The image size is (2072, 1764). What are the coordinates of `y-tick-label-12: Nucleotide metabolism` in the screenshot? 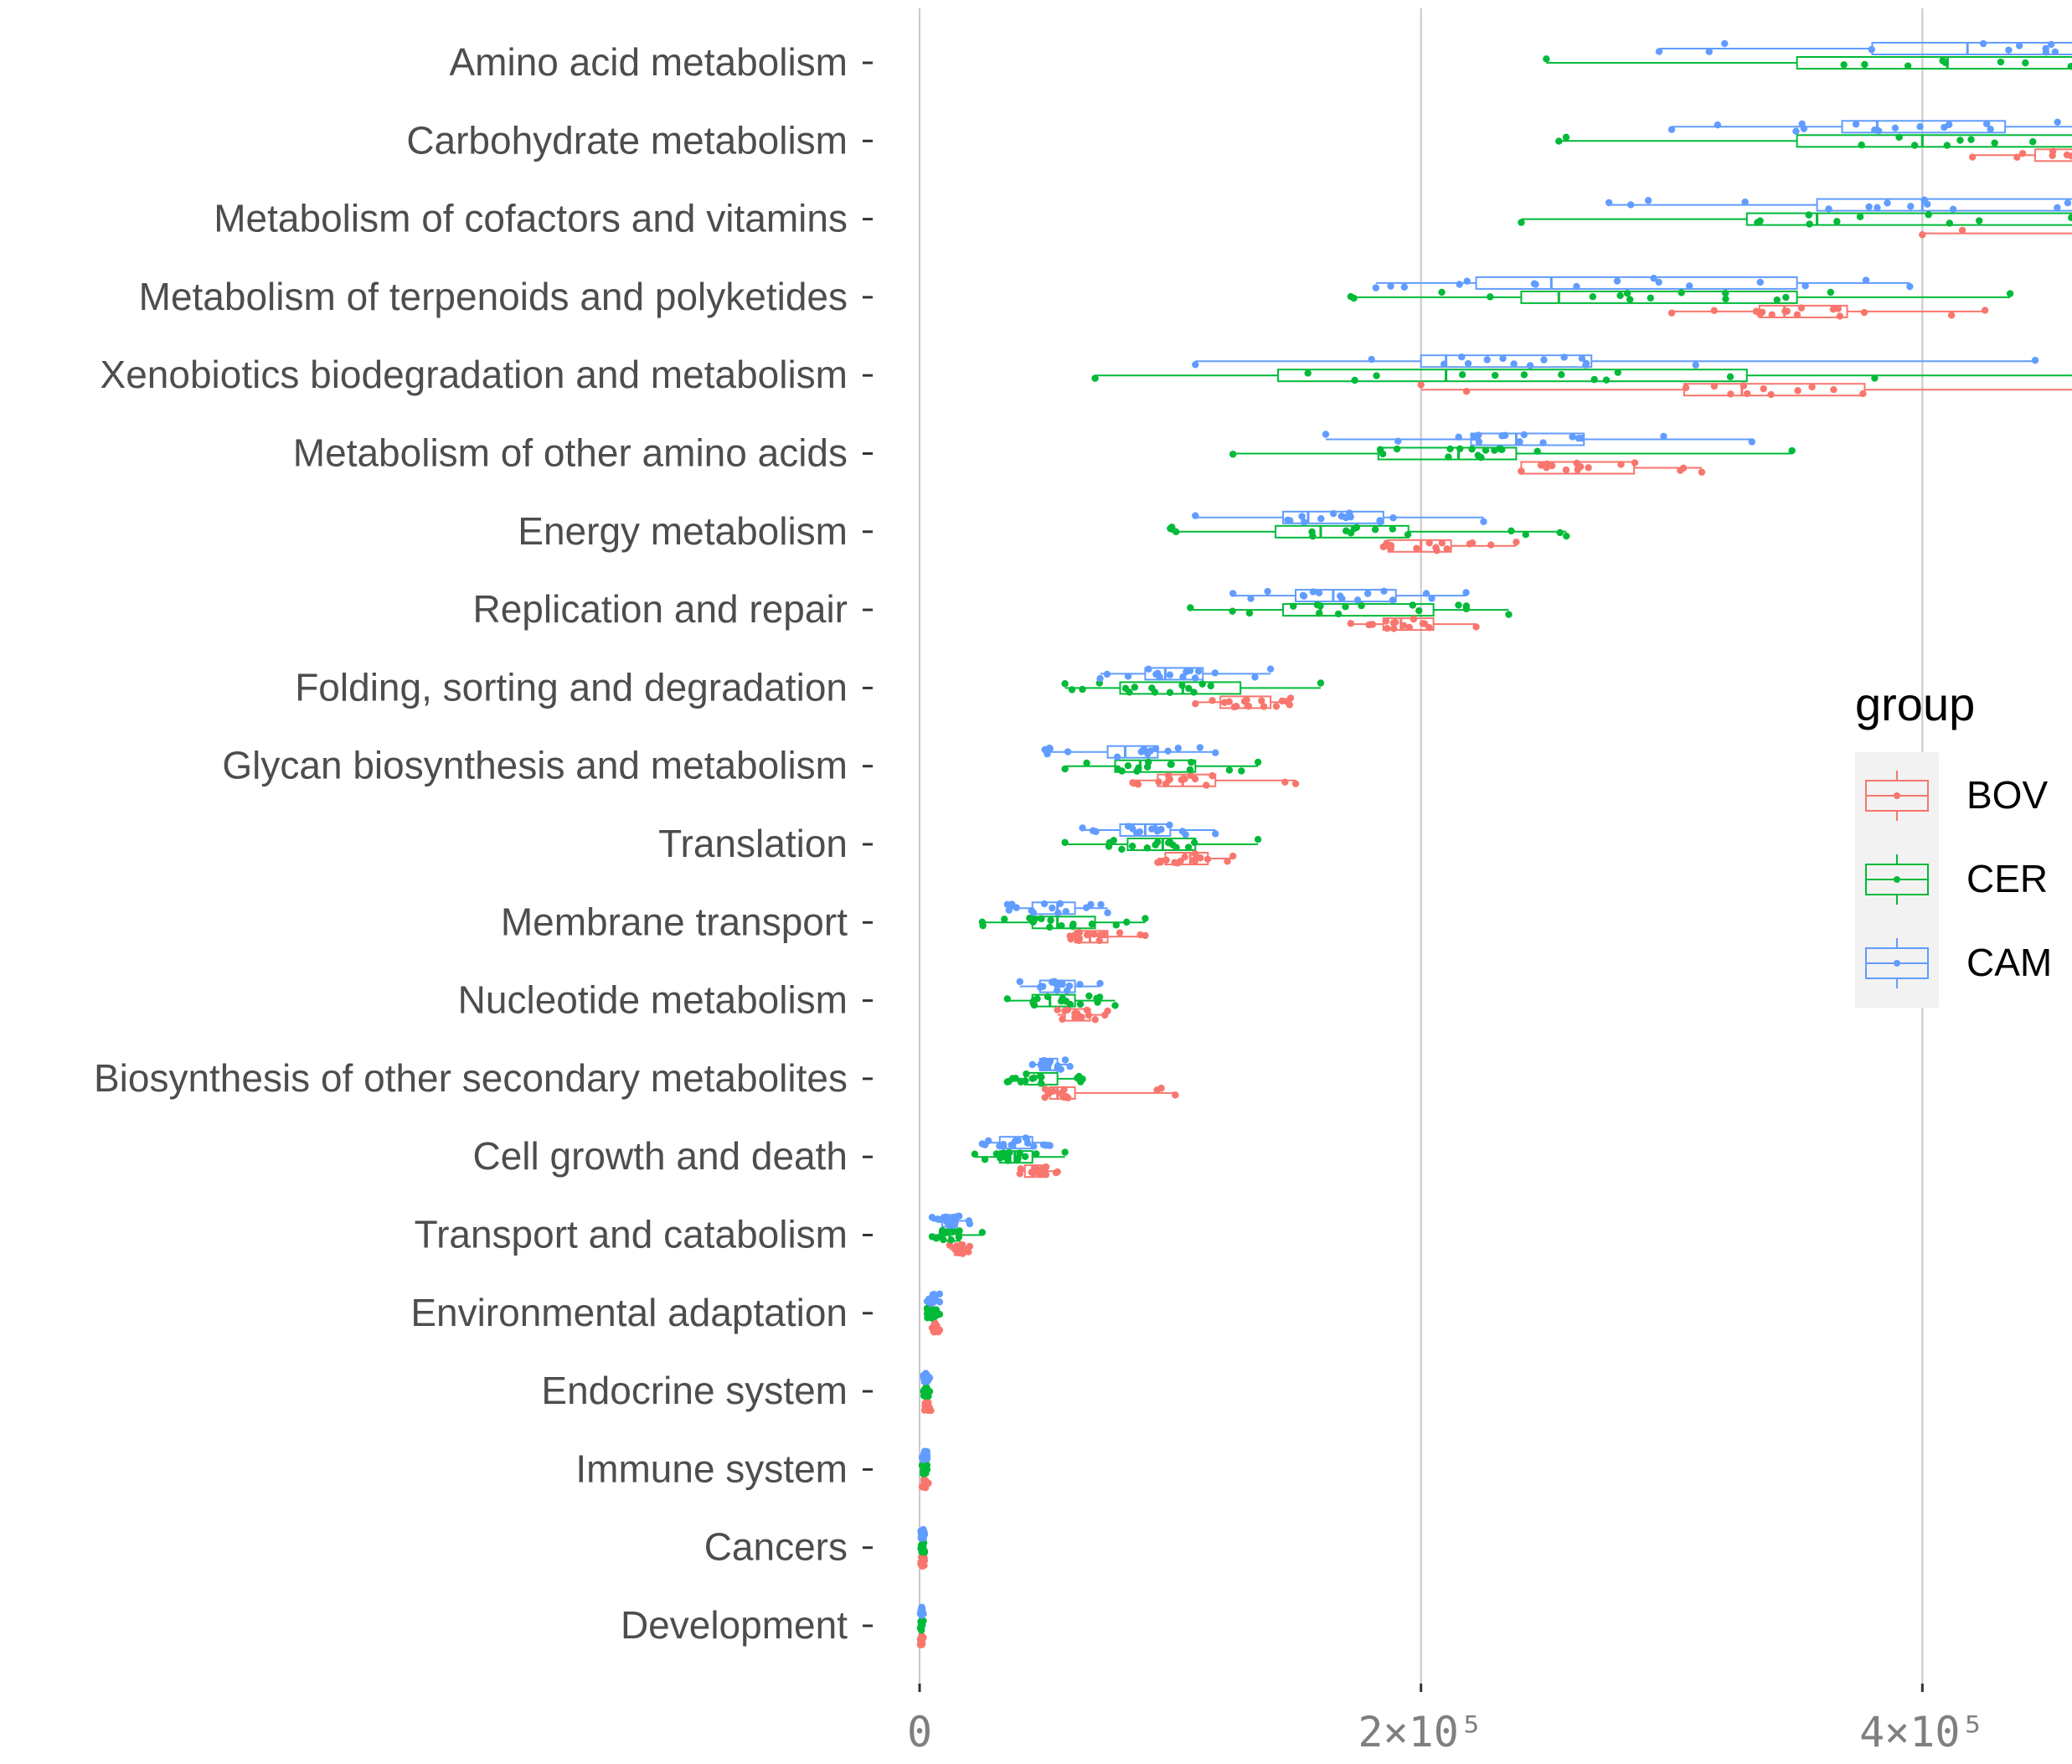 It's located at (653, 1000).